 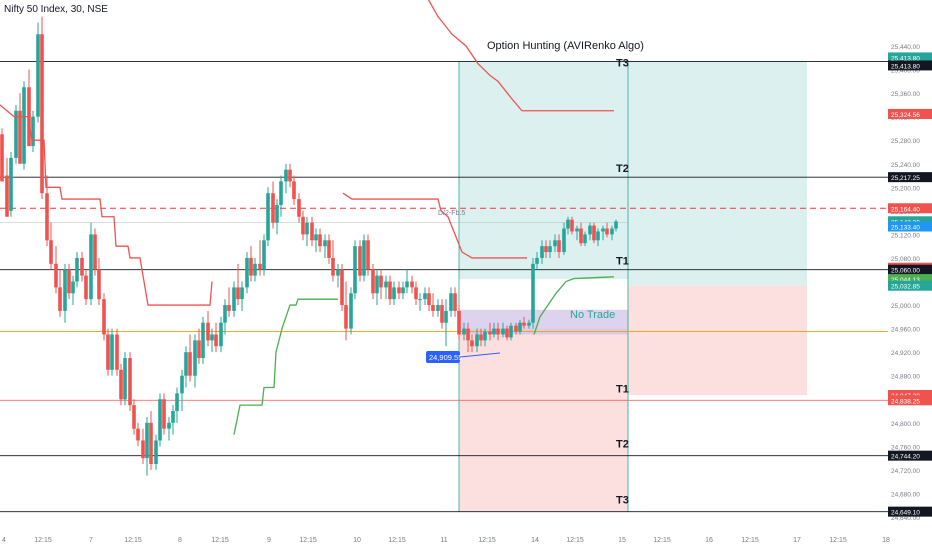 I want to click on price-callout-box, so click(x=443, y=357).